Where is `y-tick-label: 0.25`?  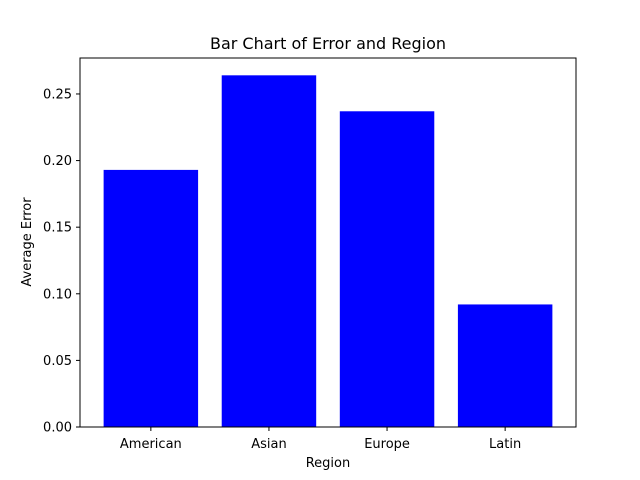
y-tick-label: 0.25 is located at coordinates (57, 94).